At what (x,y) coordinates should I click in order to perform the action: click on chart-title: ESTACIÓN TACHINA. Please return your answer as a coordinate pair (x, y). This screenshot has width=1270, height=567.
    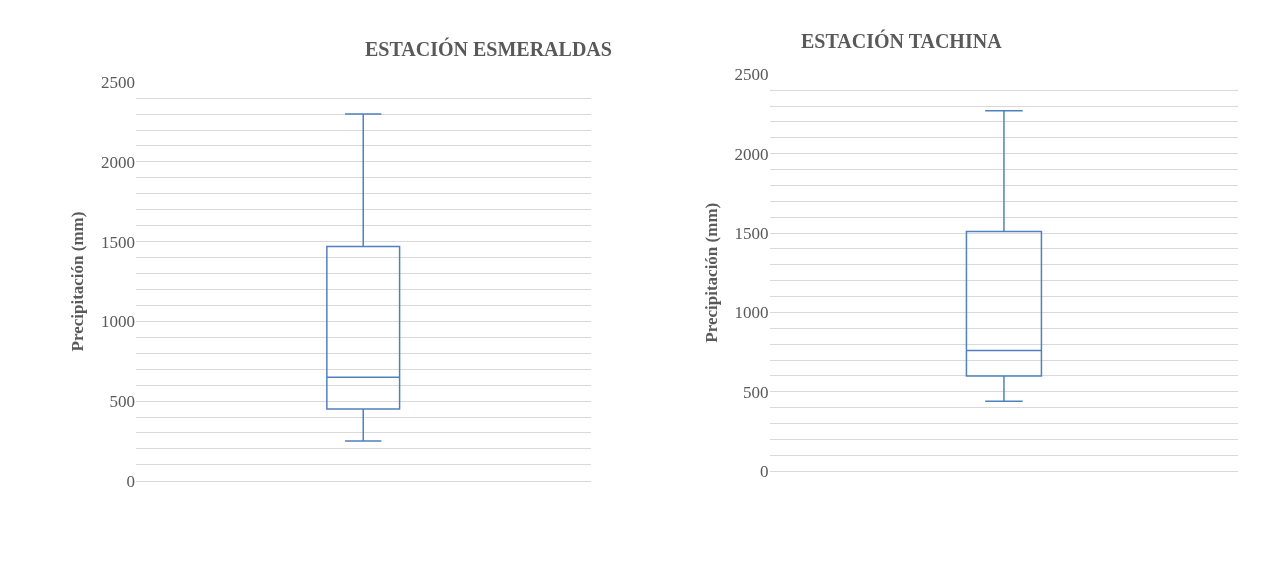
    Looking at the image, I should click on (902, 40).